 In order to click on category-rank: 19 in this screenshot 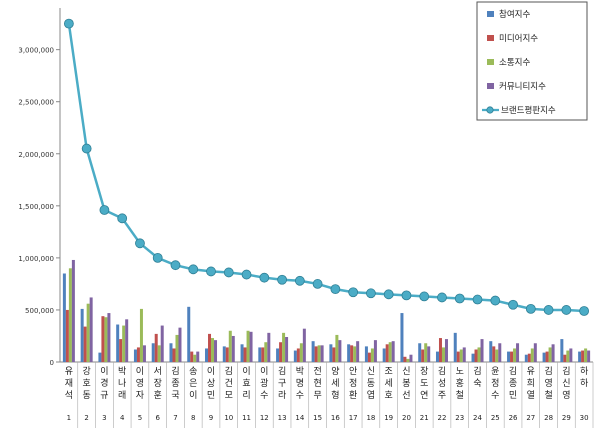, I will do `click(388, 418)`.